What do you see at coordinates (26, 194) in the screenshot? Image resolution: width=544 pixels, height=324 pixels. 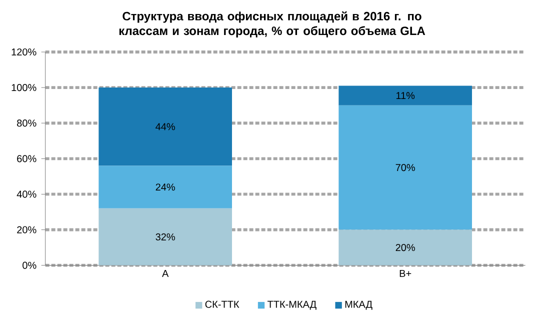 I see `y-tick-label: 40%` at bounding box center [26, 194].